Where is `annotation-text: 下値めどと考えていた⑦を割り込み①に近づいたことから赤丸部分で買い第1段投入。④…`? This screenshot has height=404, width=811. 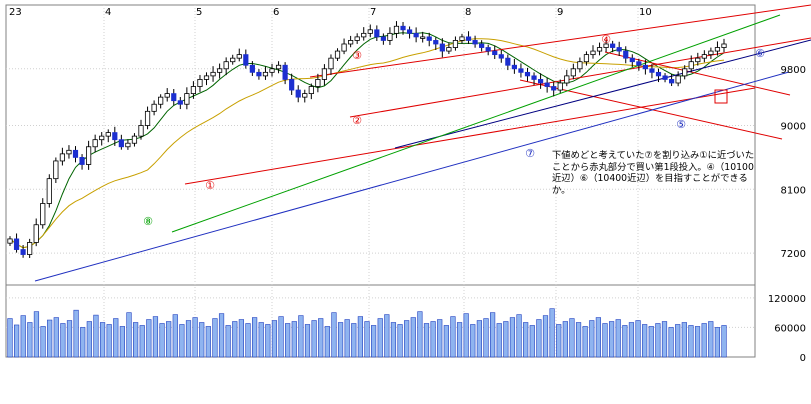
annotation-text: 下値めどと考えていた⑦を割り込み①に近づいたことから赤丸部分で買い第1段投入。④… is located at coordinates (653, 173).